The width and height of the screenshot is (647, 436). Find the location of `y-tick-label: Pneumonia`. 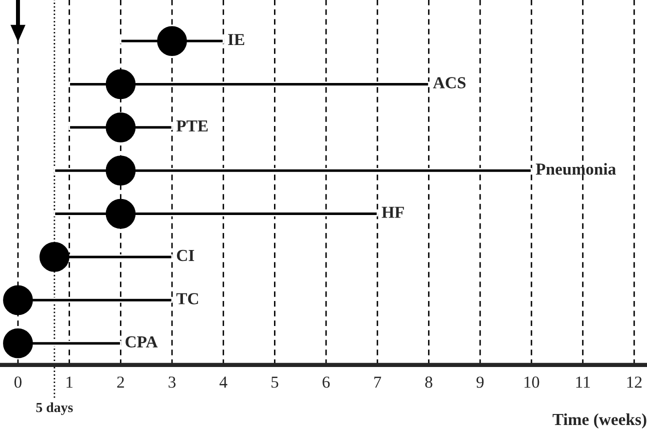

y-tick-label: Pneumonia is located at coordinates (576, 169).